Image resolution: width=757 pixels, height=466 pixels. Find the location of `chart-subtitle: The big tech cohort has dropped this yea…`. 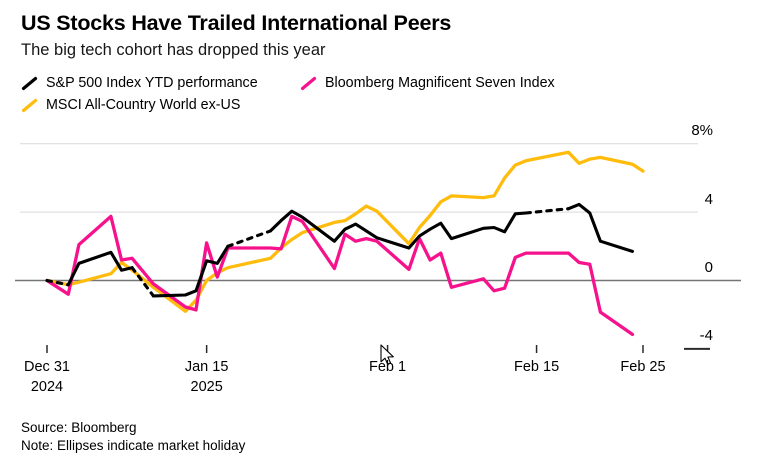

chart-subtitle: The big tech cohort has dropped this yea… is located at coordinates (173, 50).